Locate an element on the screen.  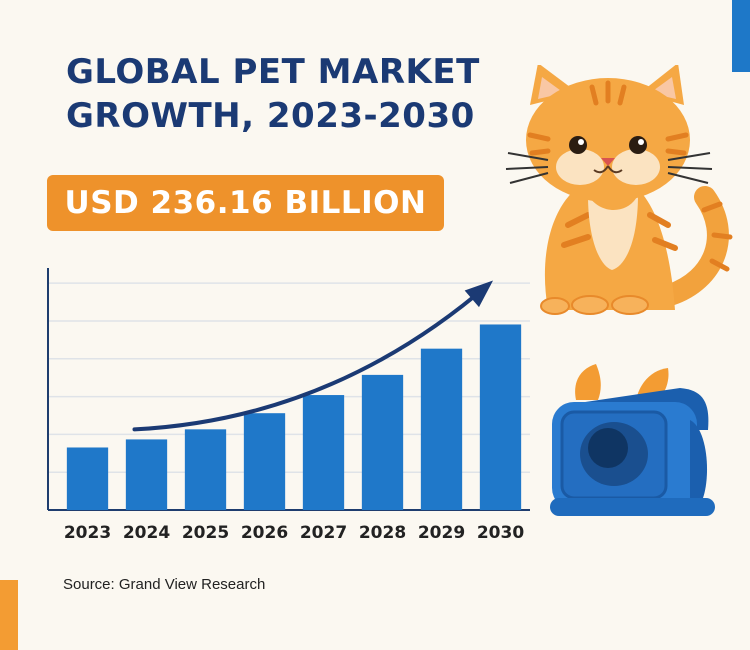
page-title: GLOBAL PET MARKET GROWTH, 2023-2030 is located at coordinates (273, 94).